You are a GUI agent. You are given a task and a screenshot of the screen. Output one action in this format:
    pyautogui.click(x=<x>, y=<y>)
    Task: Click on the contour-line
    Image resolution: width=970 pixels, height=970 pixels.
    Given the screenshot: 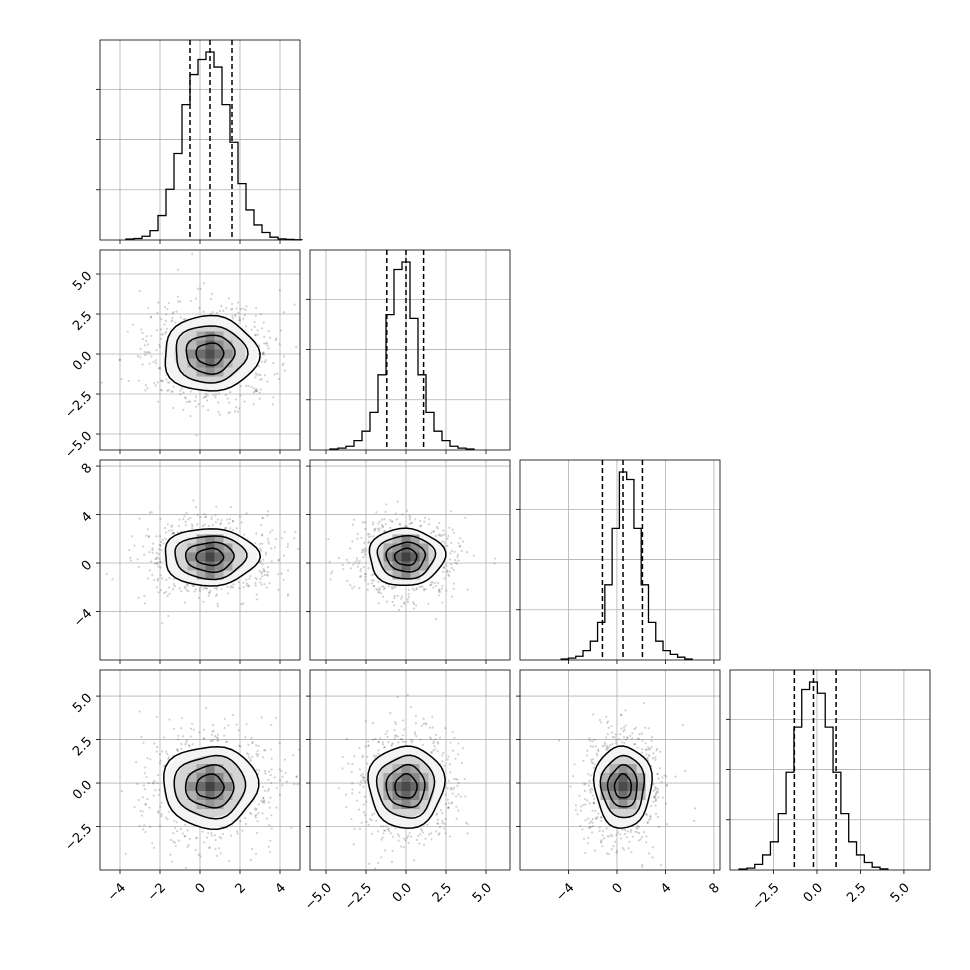 What is the action you would take?
    pyautogui.click(x=210, y=786)
    